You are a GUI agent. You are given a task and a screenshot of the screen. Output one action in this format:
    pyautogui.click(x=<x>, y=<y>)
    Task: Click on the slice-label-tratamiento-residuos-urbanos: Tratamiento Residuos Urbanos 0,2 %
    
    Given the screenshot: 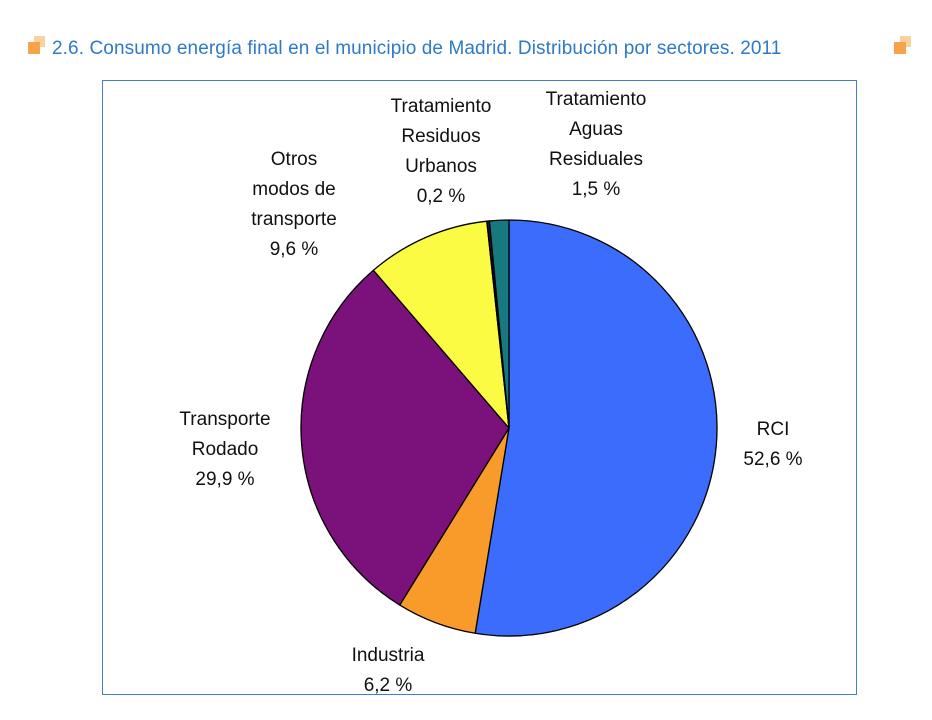 What is the action you would take?
    pyautogui.click(x=441, y=151)
    